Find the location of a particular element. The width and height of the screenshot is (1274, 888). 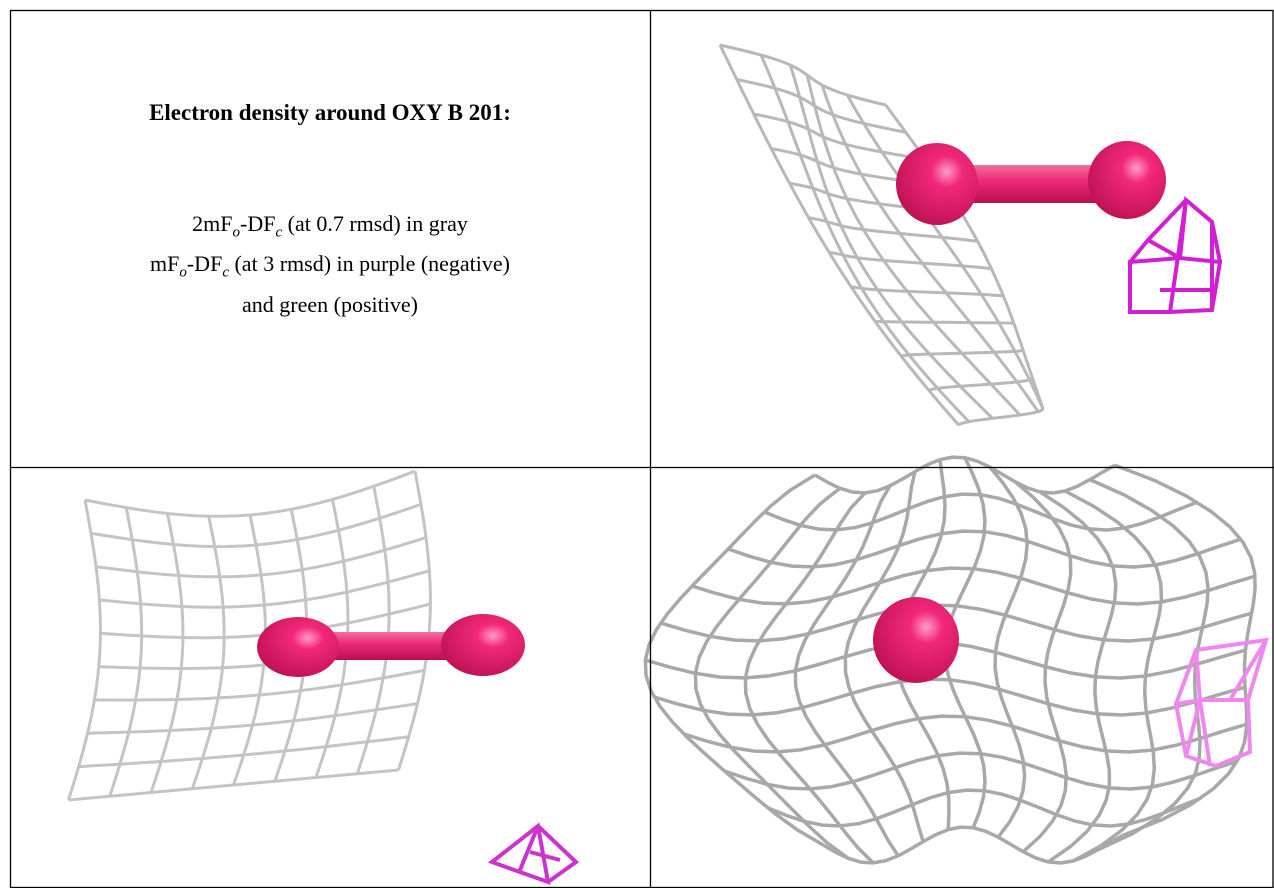

legend-line: and green (positive) is located at coordinates (330, 304).